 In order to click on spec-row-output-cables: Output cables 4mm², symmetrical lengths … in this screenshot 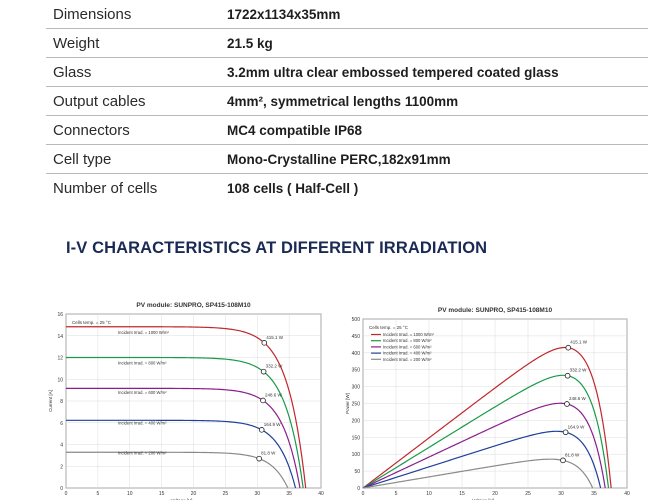, I will do `click(347, 101)`.